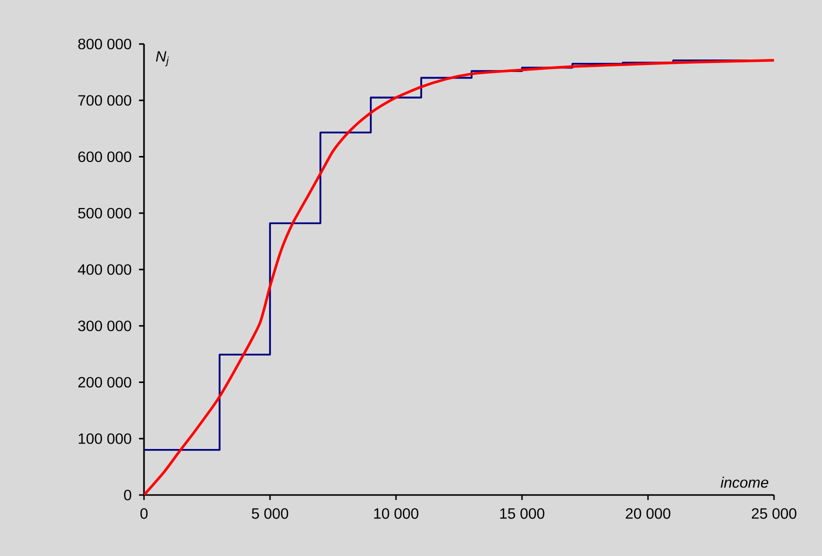  Describe the element at coordinates (105, 100) in the screenshot. I see `y-tick-label: 700 000` at that location.